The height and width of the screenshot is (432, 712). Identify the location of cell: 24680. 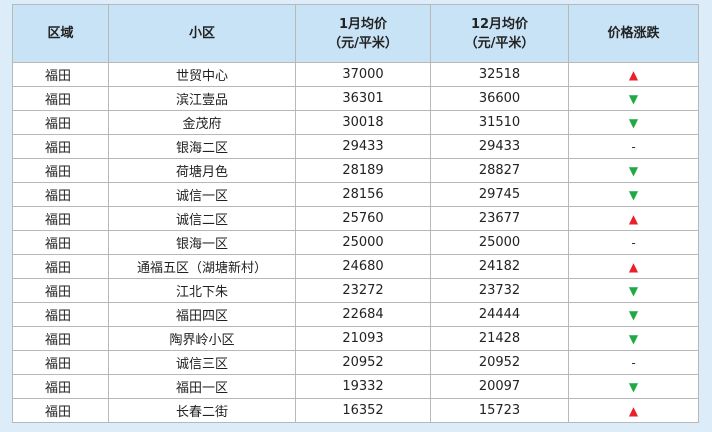
(363, 266).